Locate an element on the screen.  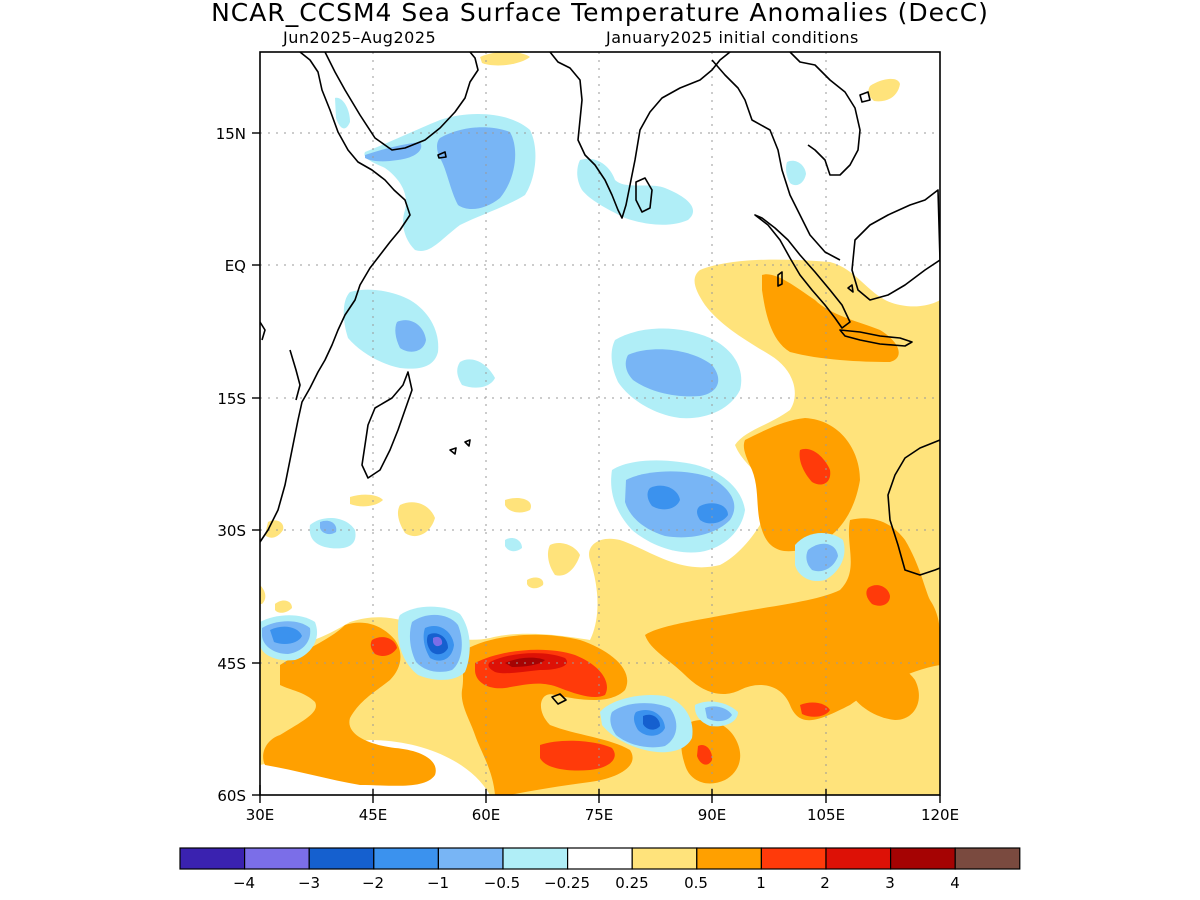
initial-conditions: January2025 initial conditions is located at coordinates (732, 37).